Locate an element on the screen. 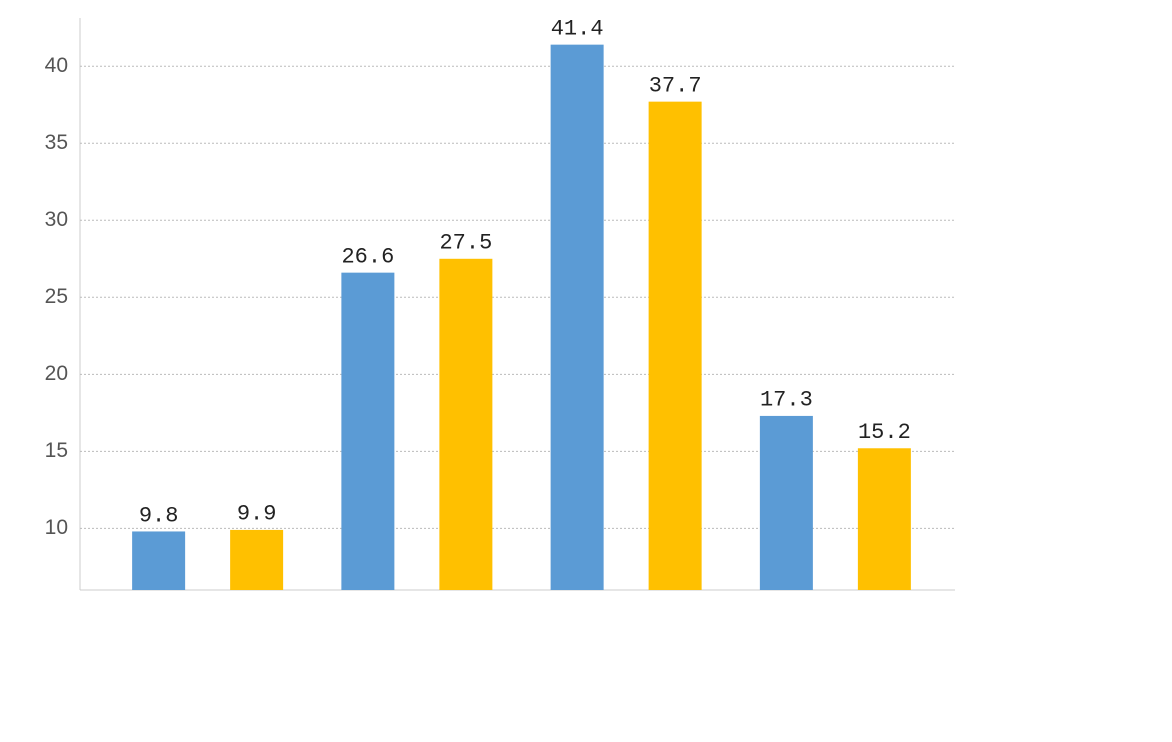 This screenshot has height=742, width=1172. value-label: 9.8 is located at coordinates (159, 515).